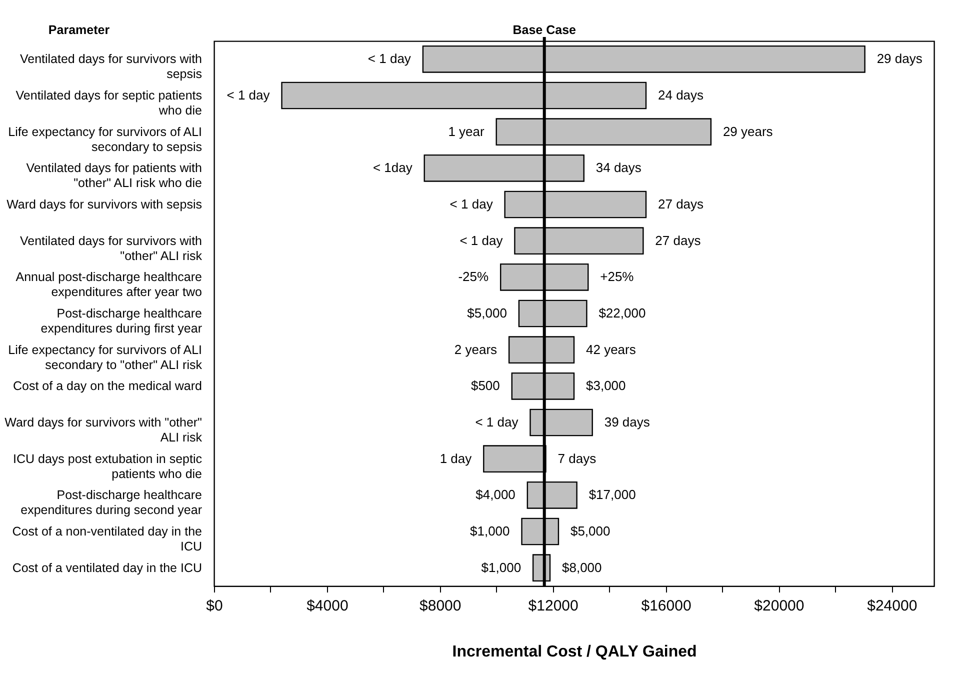 The image size is (960, 678). Describe the element at coordinates (619, 168) in the screenshot. I see `annotation: 34 days` at that location.